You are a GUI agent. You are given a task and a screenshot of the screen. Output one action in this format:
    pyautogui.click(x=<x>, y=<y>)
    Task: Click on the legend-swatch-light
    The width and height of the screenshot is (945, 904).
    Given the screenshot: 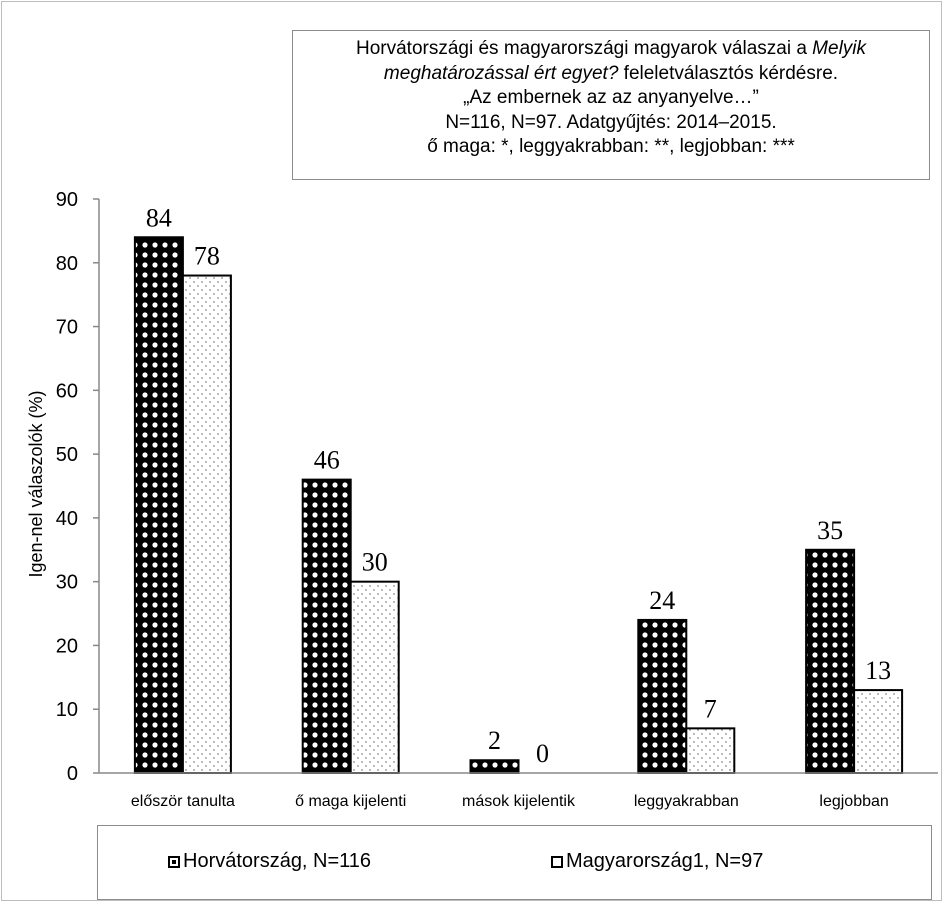 What is the action you would take?
    pyautogui.click(x=557, y=861)
    